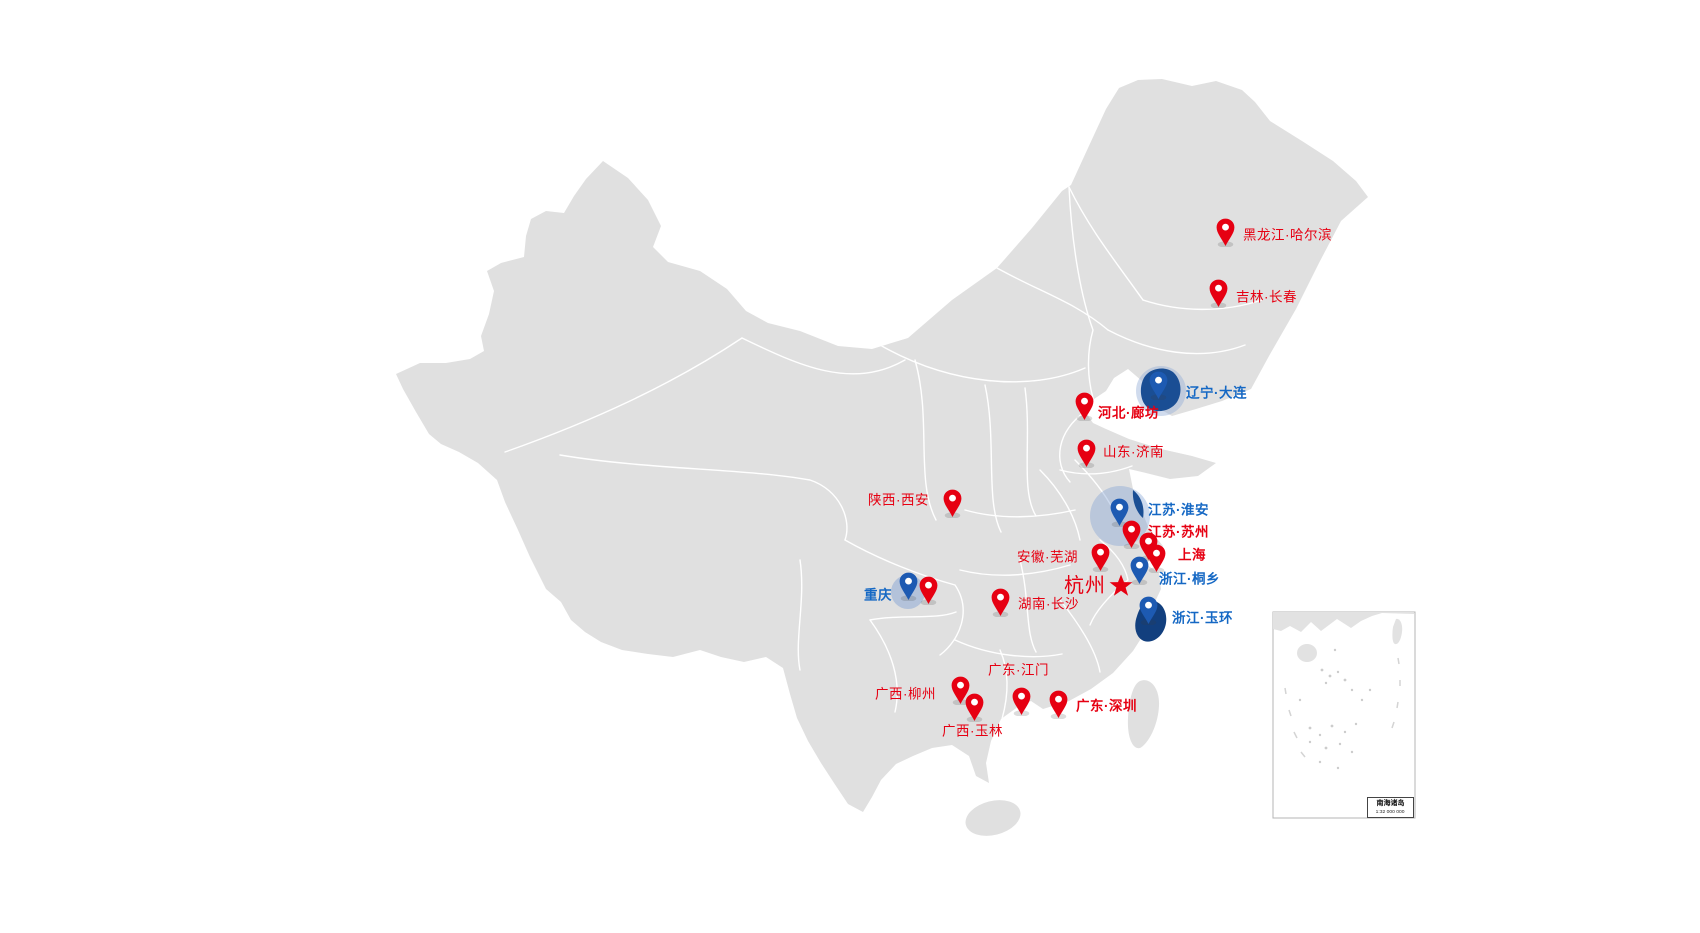 The height and width of the screenshot is (933, 1700). I want to click on guangxi-liuzhou-label: 广西·柳州, so click(905, 694).